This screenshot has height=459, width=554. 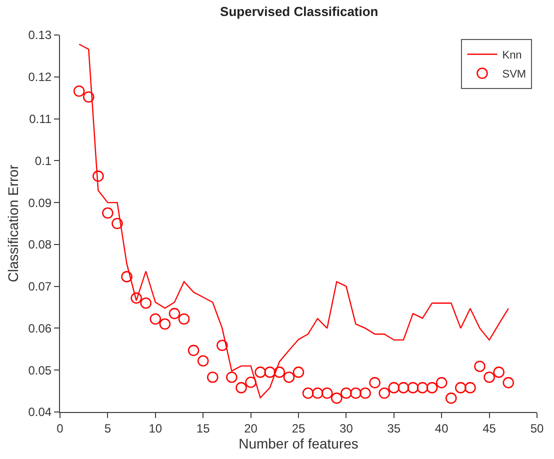 I want to click on x-tick-label: 40, so click(x=441, y=428).